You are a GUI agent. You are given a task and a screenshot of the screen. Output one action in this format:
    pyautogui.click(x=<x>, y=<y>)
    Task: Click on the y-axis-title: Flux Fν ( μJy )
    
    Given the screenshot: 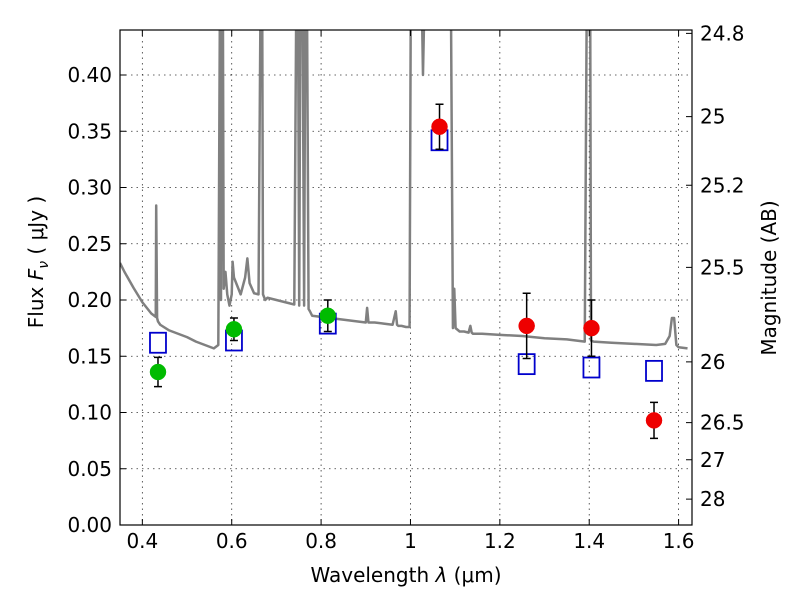 What is the action you would take?
    pyautogui.click(x=38, y=262)
    